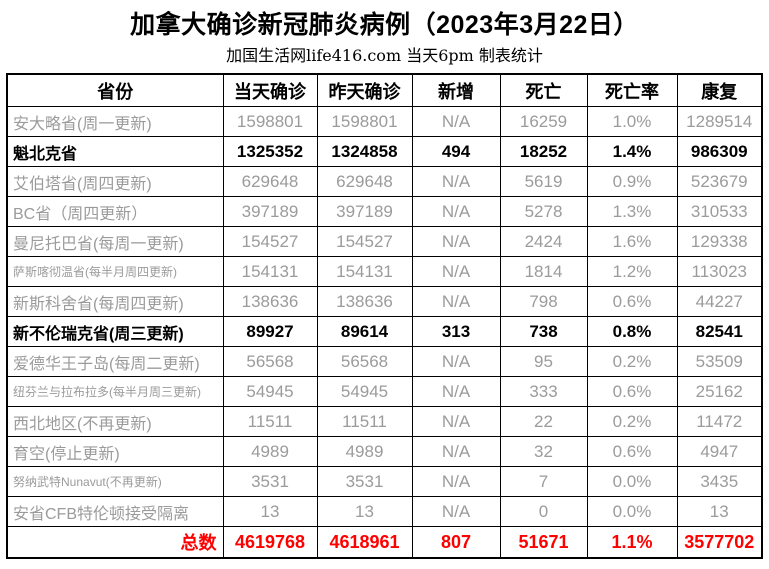  Describe the element at coordinates (543, 331) in the screenshot. I see `value-cell: 738` at that location.